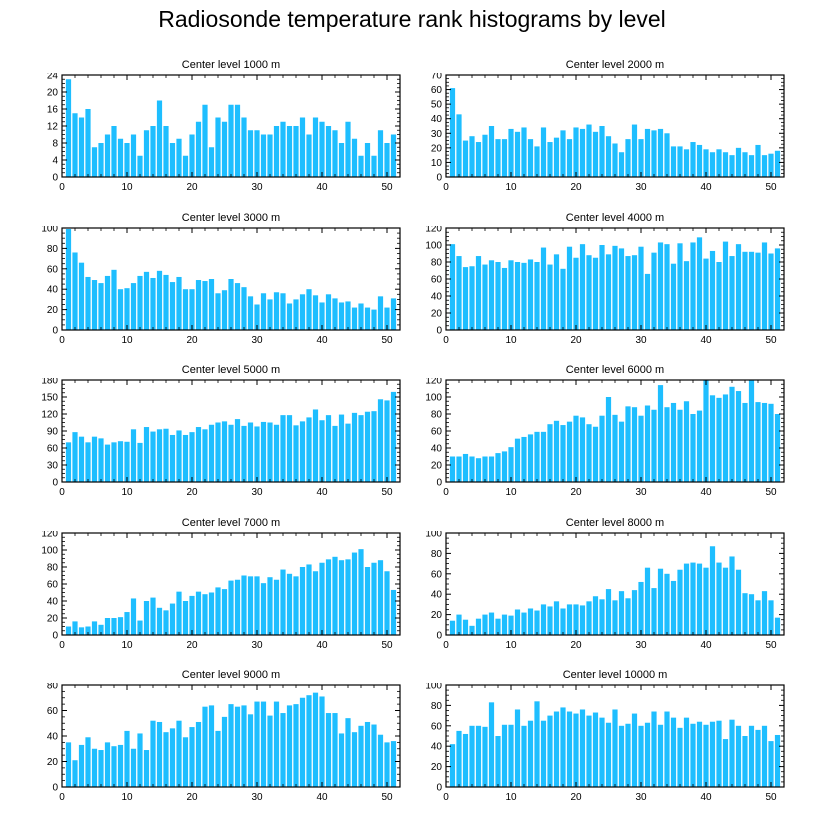 This screenshot has width=824, height=824. What do you see at coordinates (576, 187) in the screenshot?
I see `x-tick-label: 20` at bounding box center [576, 187].